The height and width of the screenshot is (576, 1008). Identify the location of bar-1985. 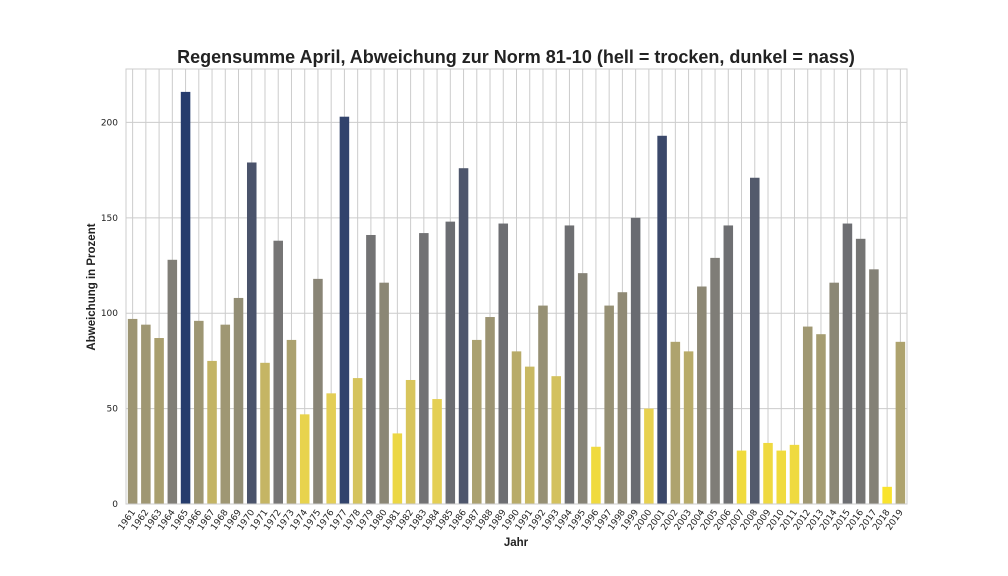
(450, 362).